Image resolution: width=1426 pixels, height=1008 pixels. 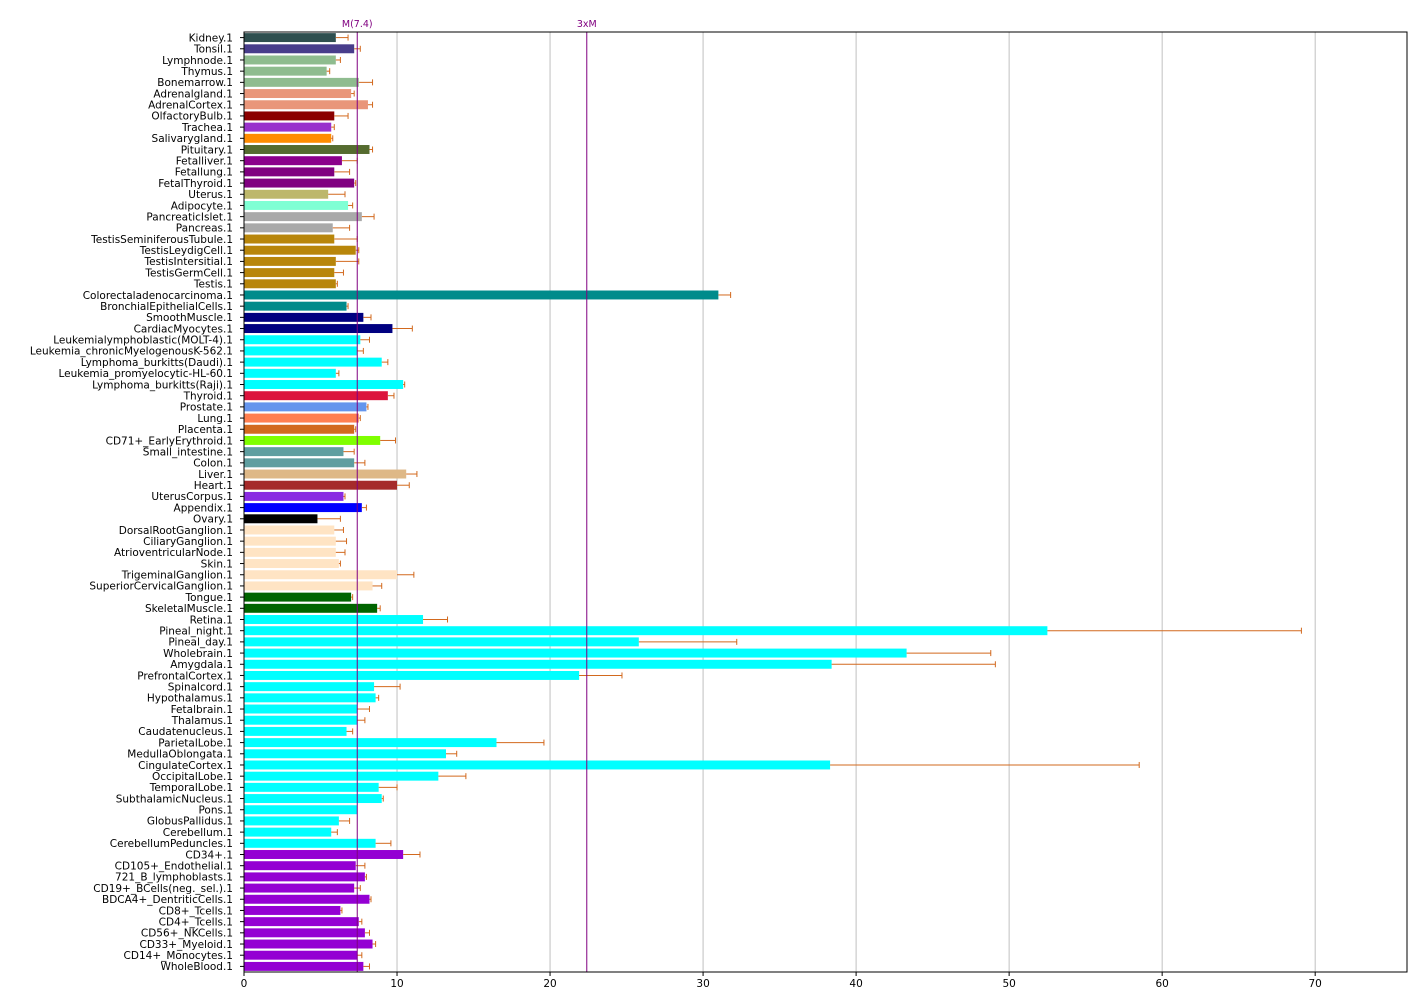 What do you see at coordinates (192, 777) in the screenshot?
I see `category-label: OccipitalLobe.1` at bounding box center [192, 777].